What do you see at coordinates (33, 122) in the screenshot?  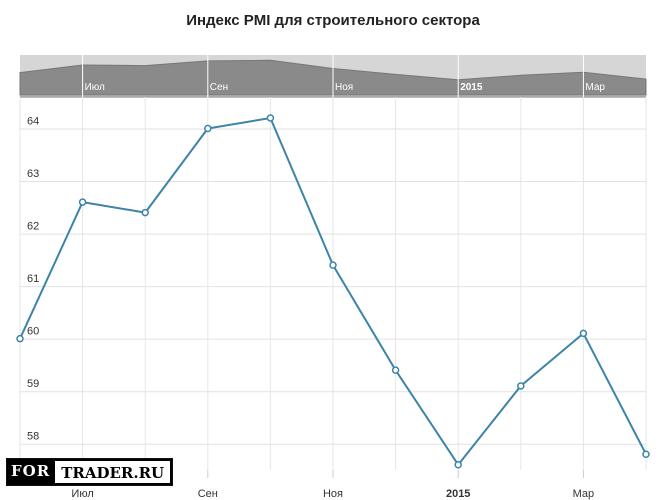 I see `y-tick-label: 64` at bounding box center [33, 122].